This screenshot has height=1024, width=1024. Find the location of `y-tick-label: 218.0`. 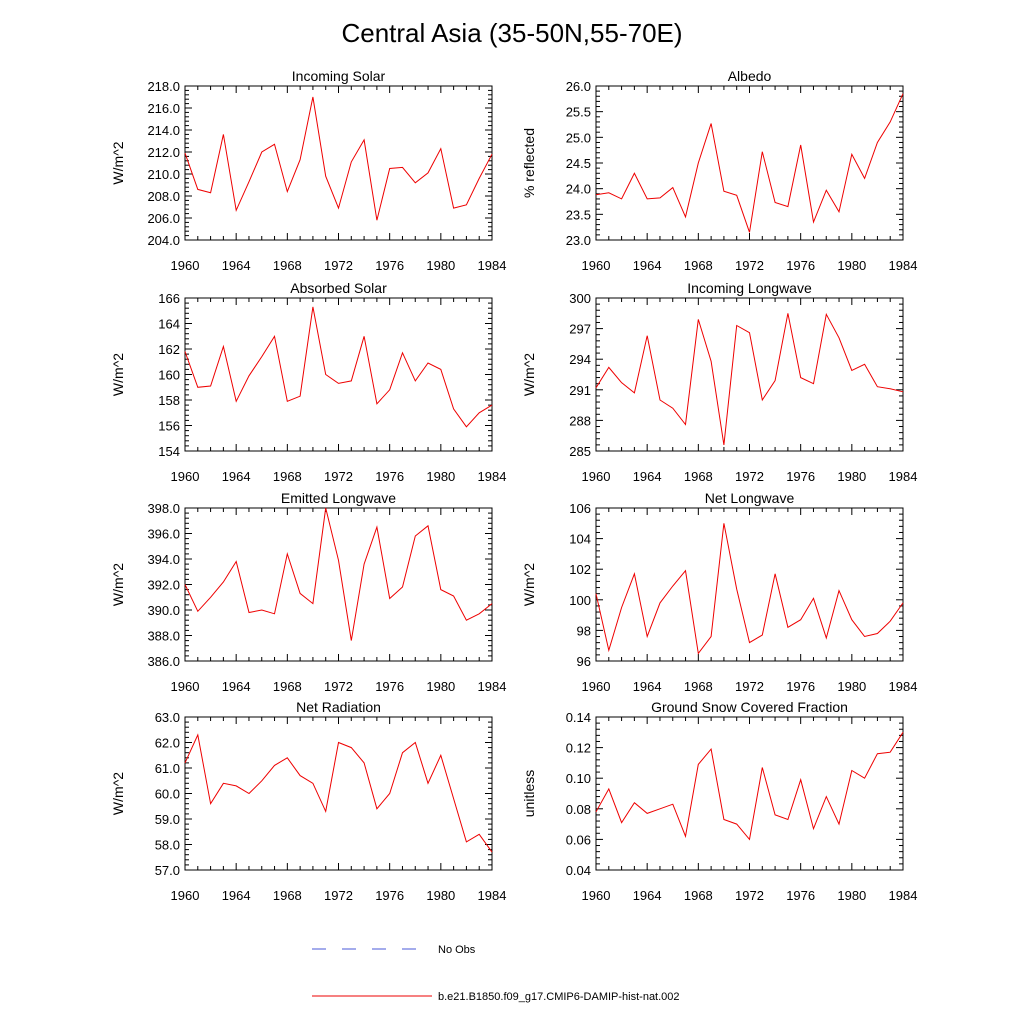

y-tick-label: 218.0 is located at coordinates (163, 86).